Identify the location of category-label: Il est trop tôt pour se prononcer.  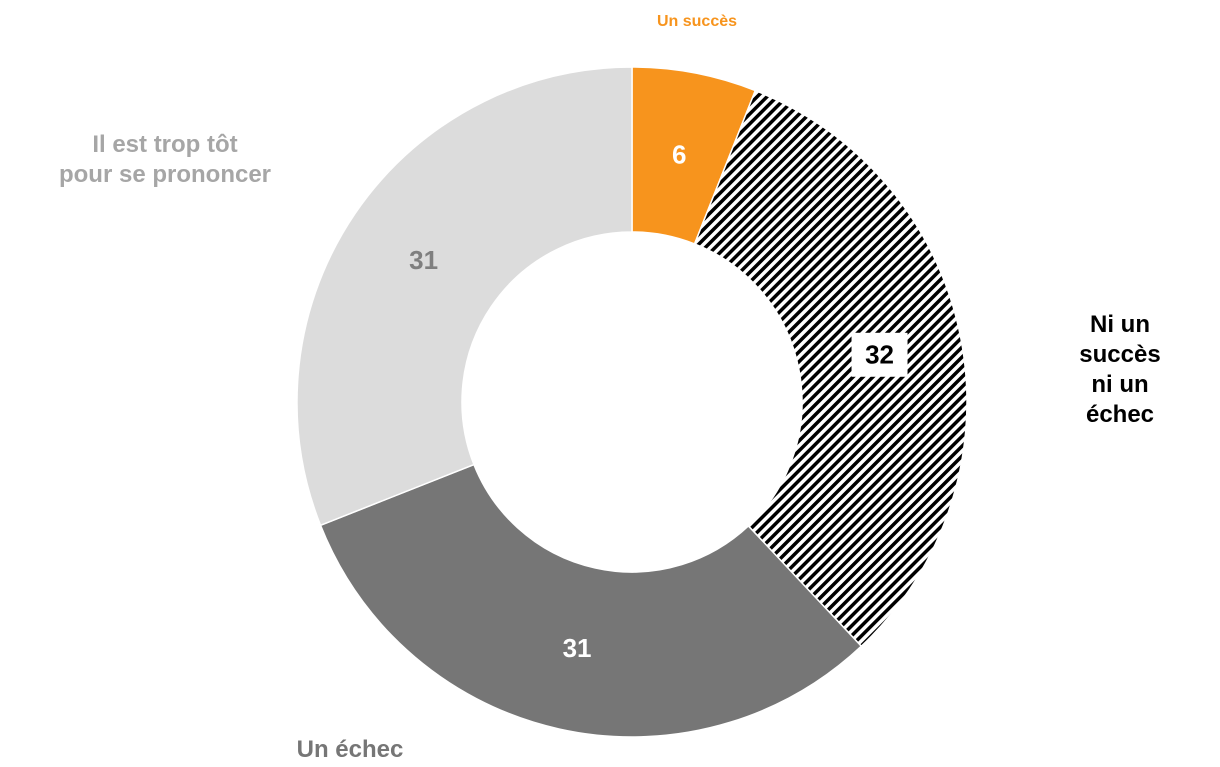
(165, 159).